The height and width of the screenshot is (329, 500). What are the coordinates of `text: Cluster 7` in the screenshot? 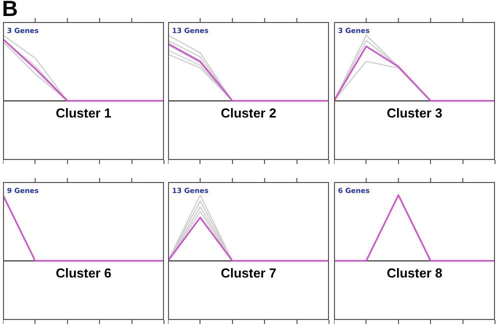 It's located at (248, 272).